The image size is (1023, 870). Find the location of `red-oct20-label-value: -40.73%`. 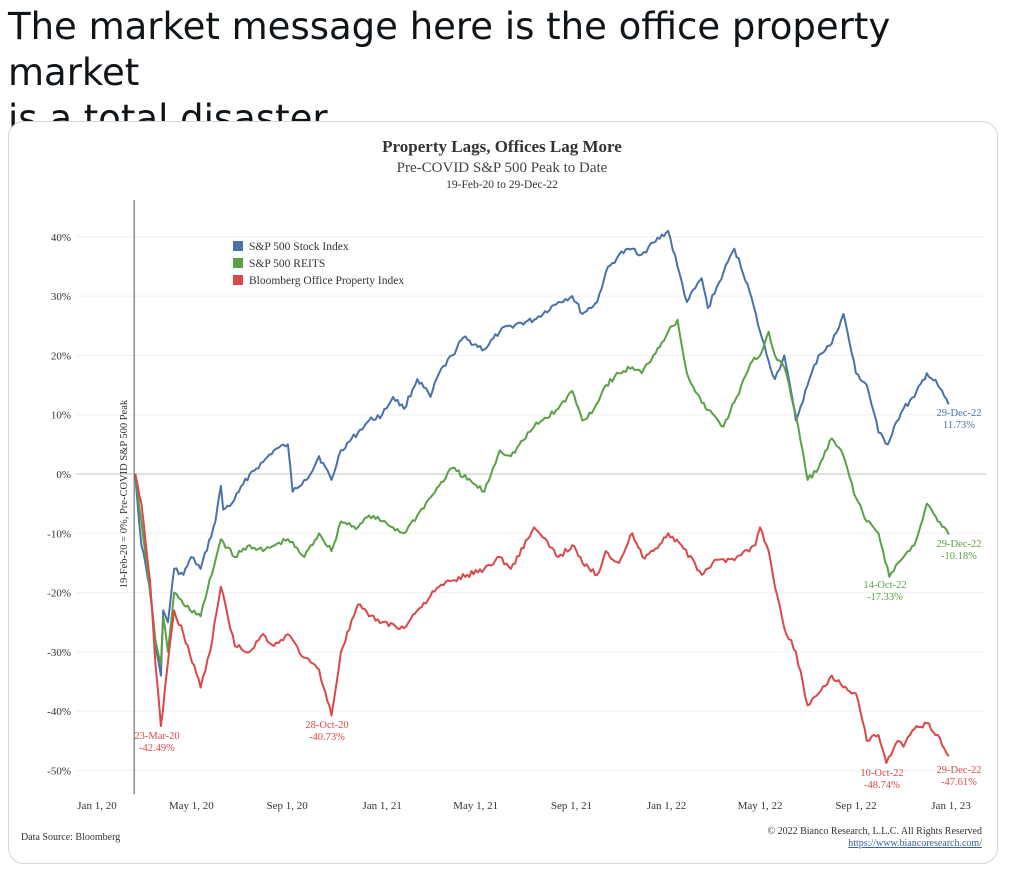

red-oct20-label-value: -40.73% is located at coordinates (327, 737).